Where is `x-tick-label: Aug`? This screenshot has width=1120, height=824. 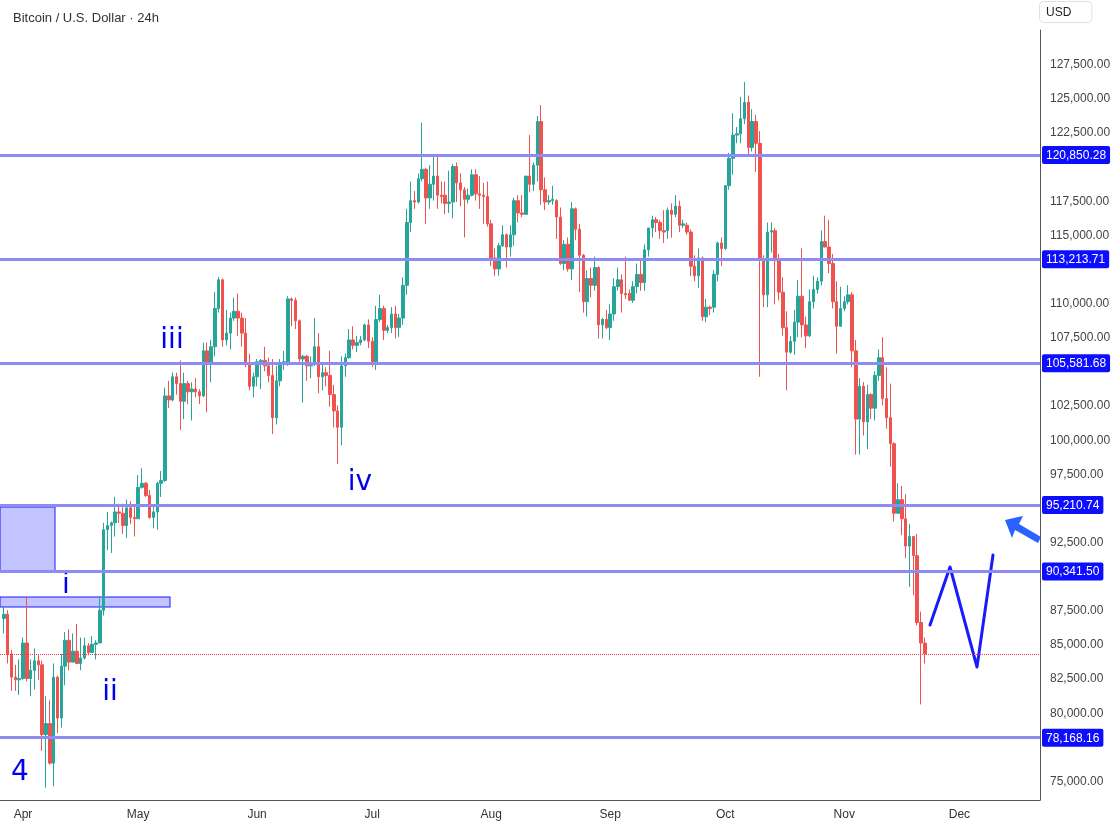
x-tick-label: Aug is located at coordinates (491, 814).